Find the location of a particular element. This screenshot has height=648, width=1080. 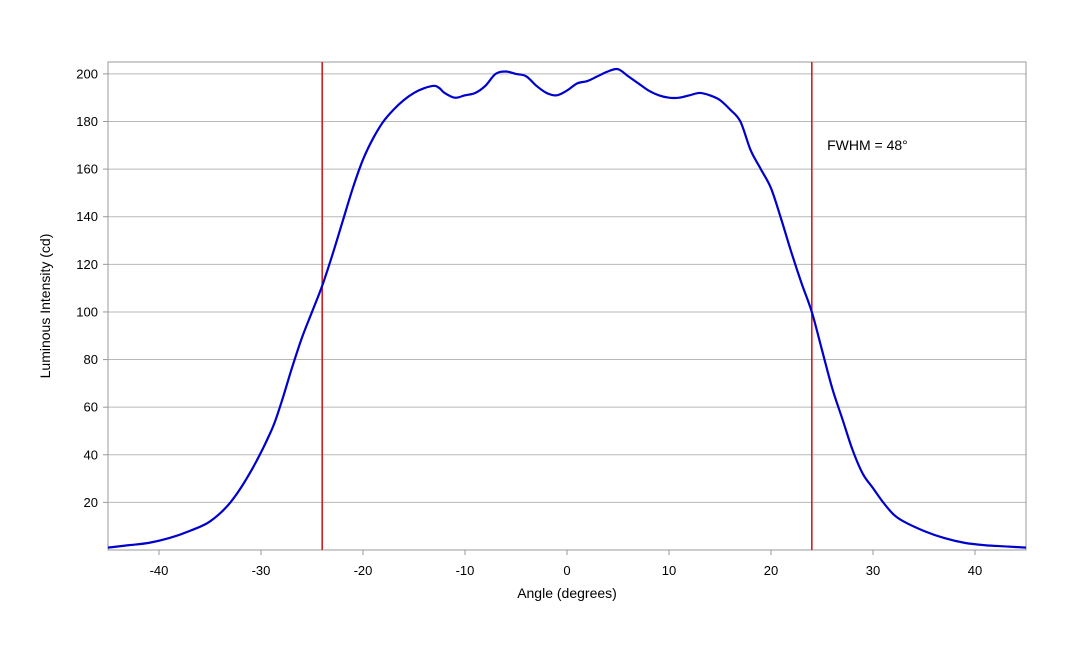

x-tick-label: 0 is located at coordinates (566, 570).